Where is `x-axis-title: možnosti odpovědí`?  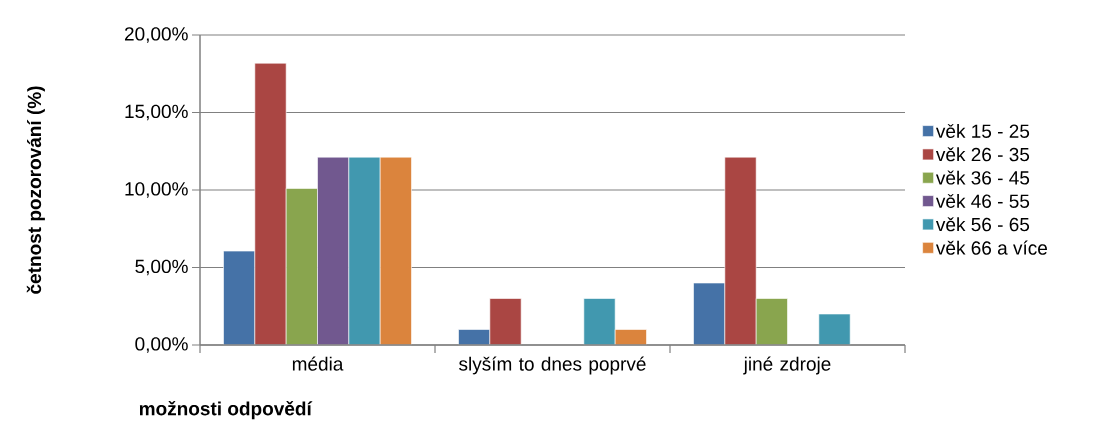 x-axis-title: možnosti odpovědí is located at coordinates (226, 410).